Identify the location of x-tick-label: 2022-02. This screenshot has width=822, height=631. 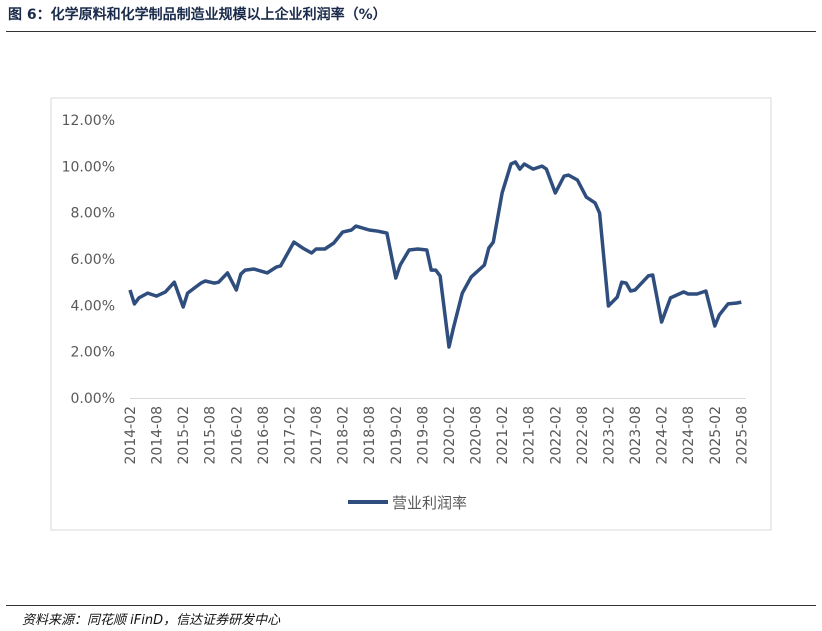
(556, 435).